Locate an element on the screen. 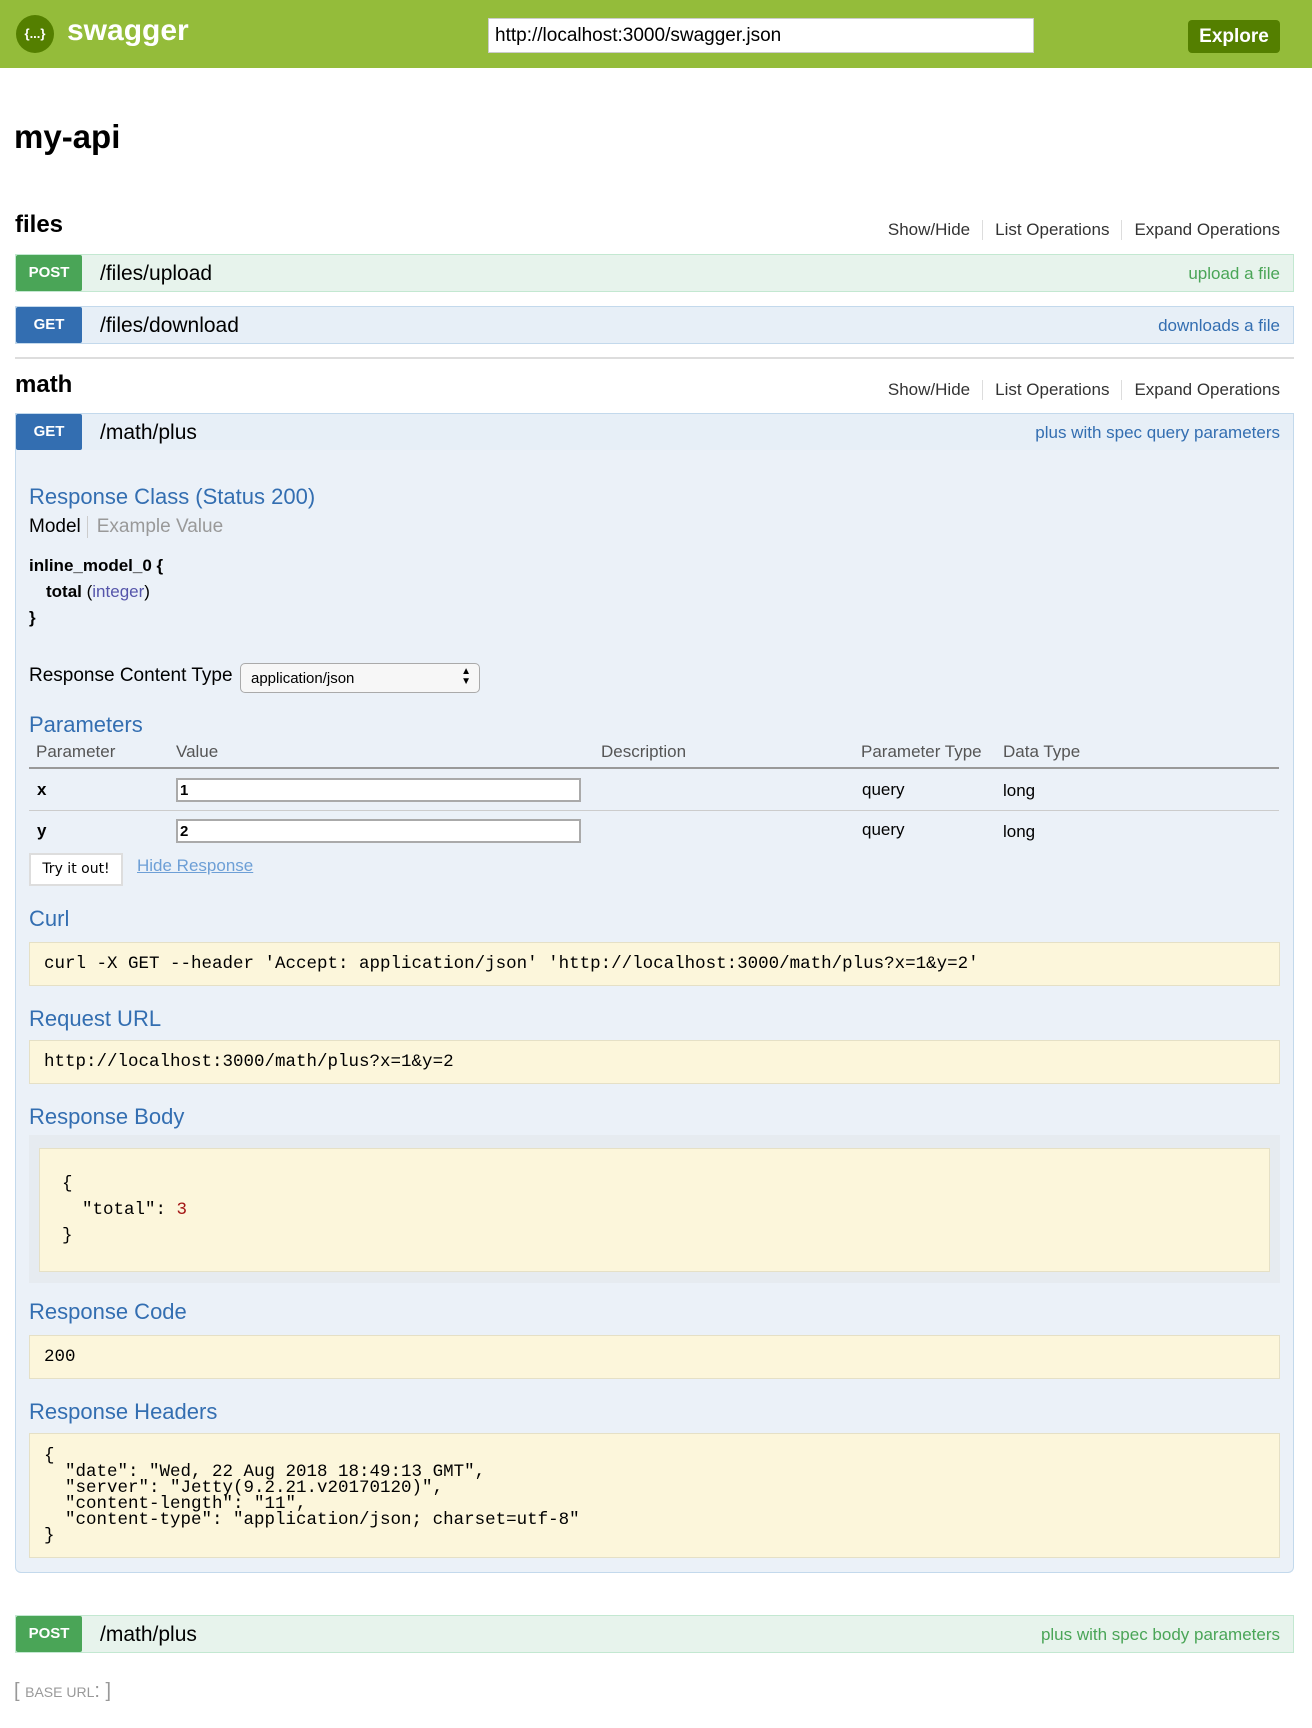 The image size is (1312, 1728). operation-path: /files/download is located at coordinates (169, 325).